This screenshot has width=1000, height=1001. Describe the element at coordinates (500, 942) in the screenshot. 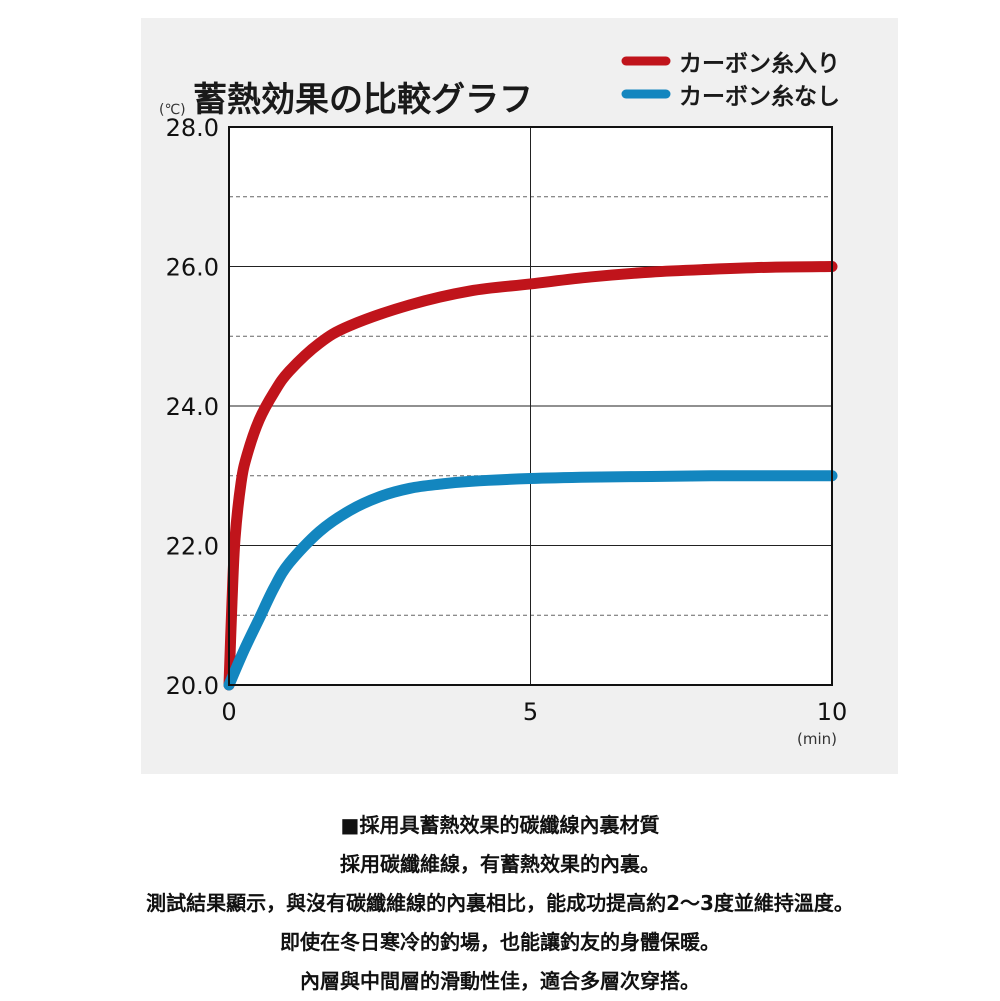

I see `caption-line: 即使在冬日寒冷的釣場，也能讓釣友的身體保暖。` at that location.